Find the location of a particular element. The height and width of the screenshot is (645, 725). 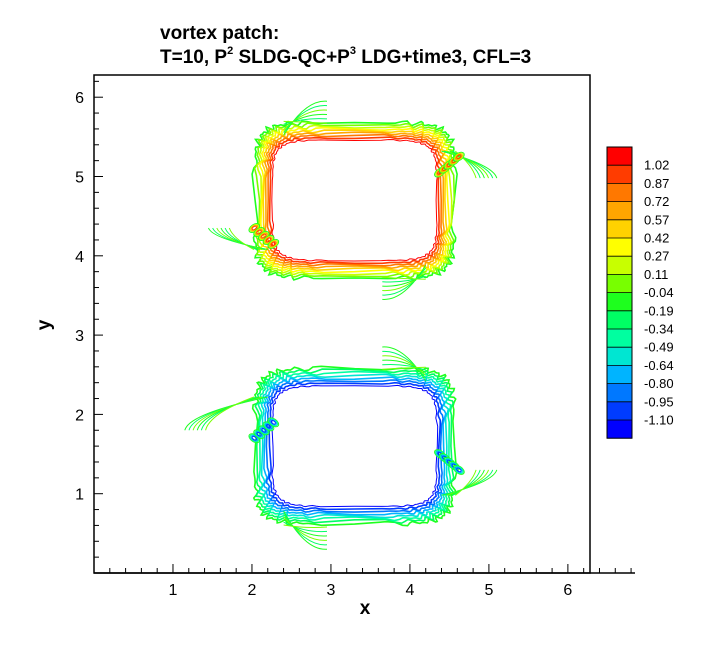

legend-level-label: -1.10 is located at coordinates (659, 420).